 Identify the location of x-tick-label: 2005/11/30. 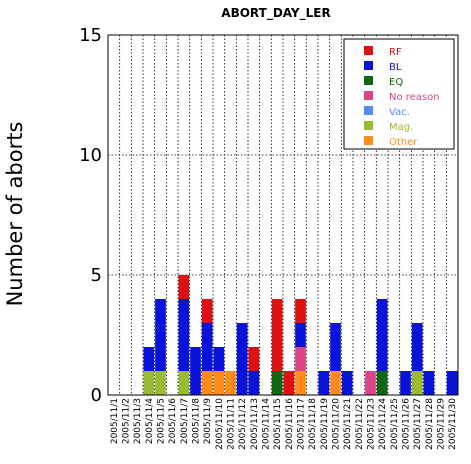
(453, 424).